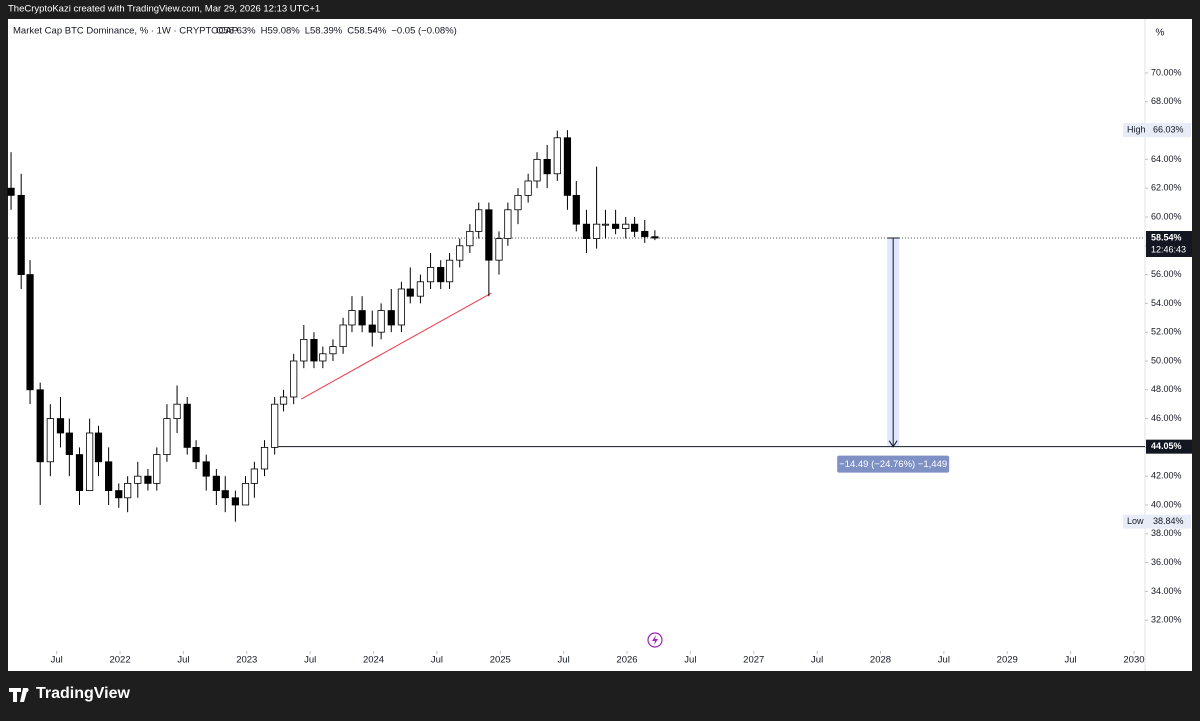  What do you see at coordinates (1166, 216) in the screenshot?
I see `y-tick-label: 60.00%` at bounding box center [1166, 216].